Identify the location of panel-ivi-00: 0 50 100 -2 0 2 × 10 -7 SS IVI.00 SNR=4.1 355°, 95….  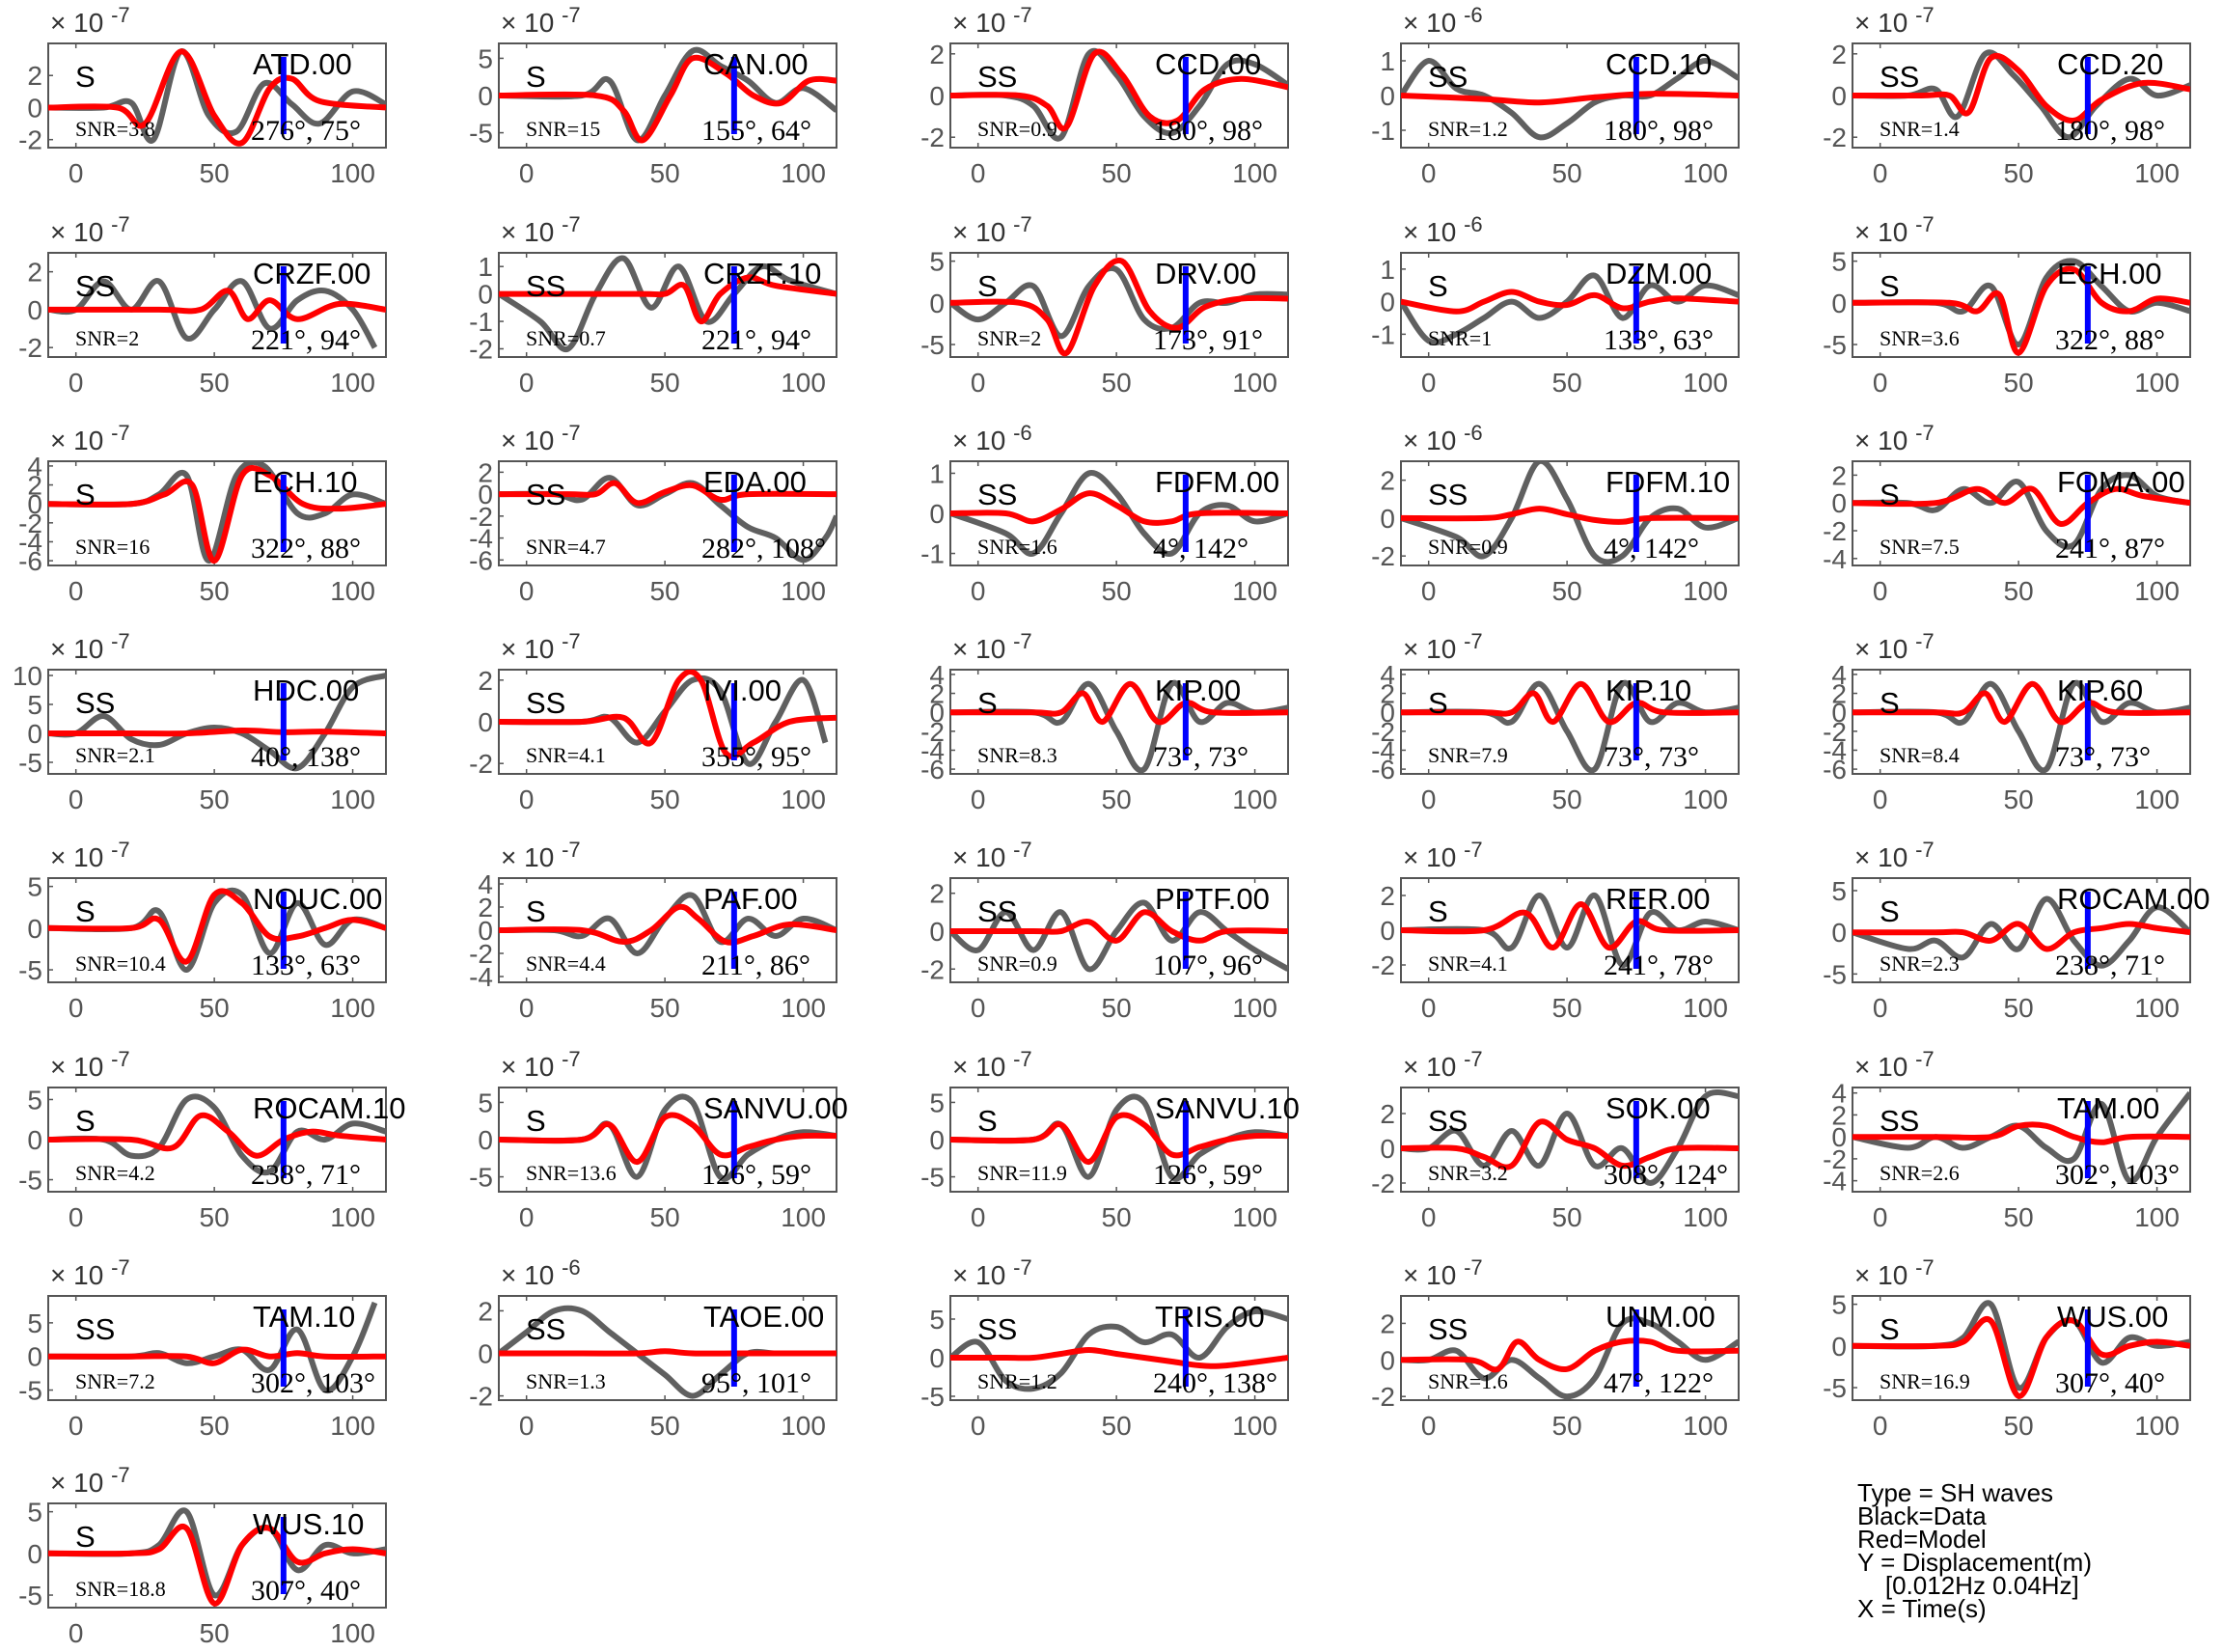
(653, 721).